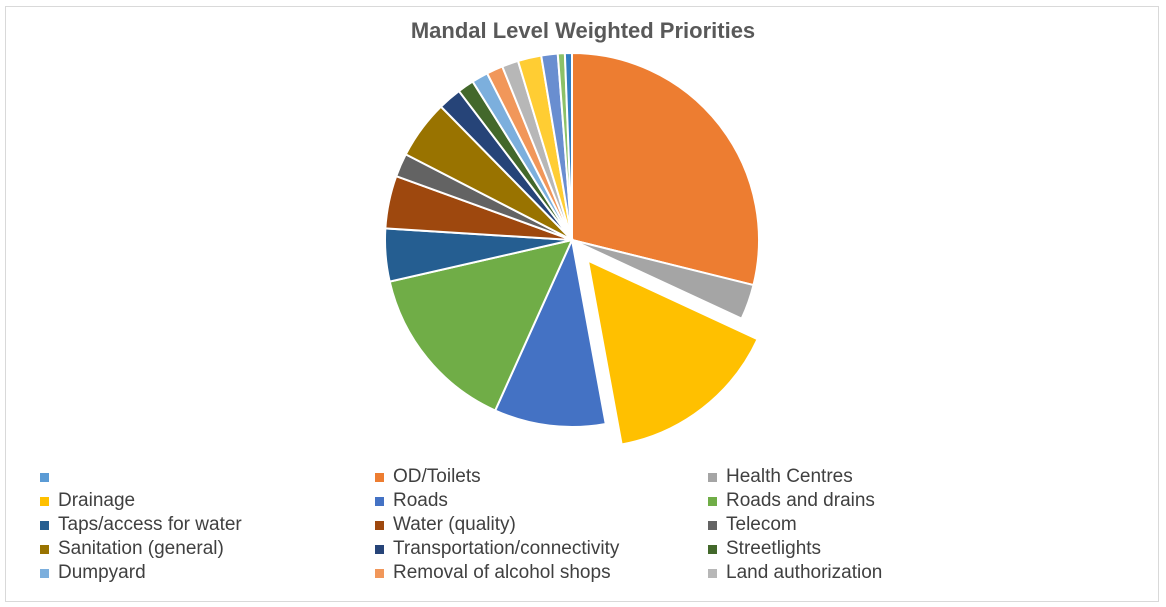 The width and height of the screenshot is (1166, 607). I want to click on legend-item: Removal of alcohol shops, so click(493, 573).